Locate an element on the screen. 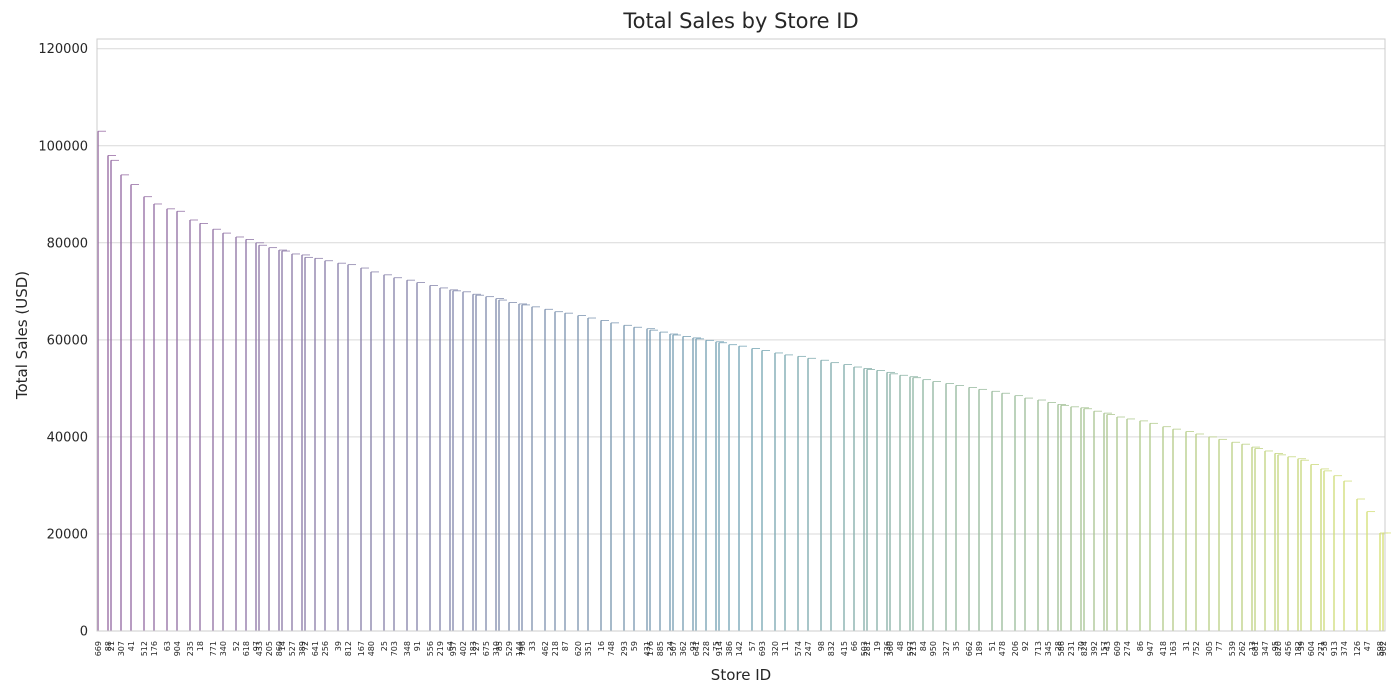 The image size is (1400, 700). x-tick-label: 512 is located at coordinates (144, 648).